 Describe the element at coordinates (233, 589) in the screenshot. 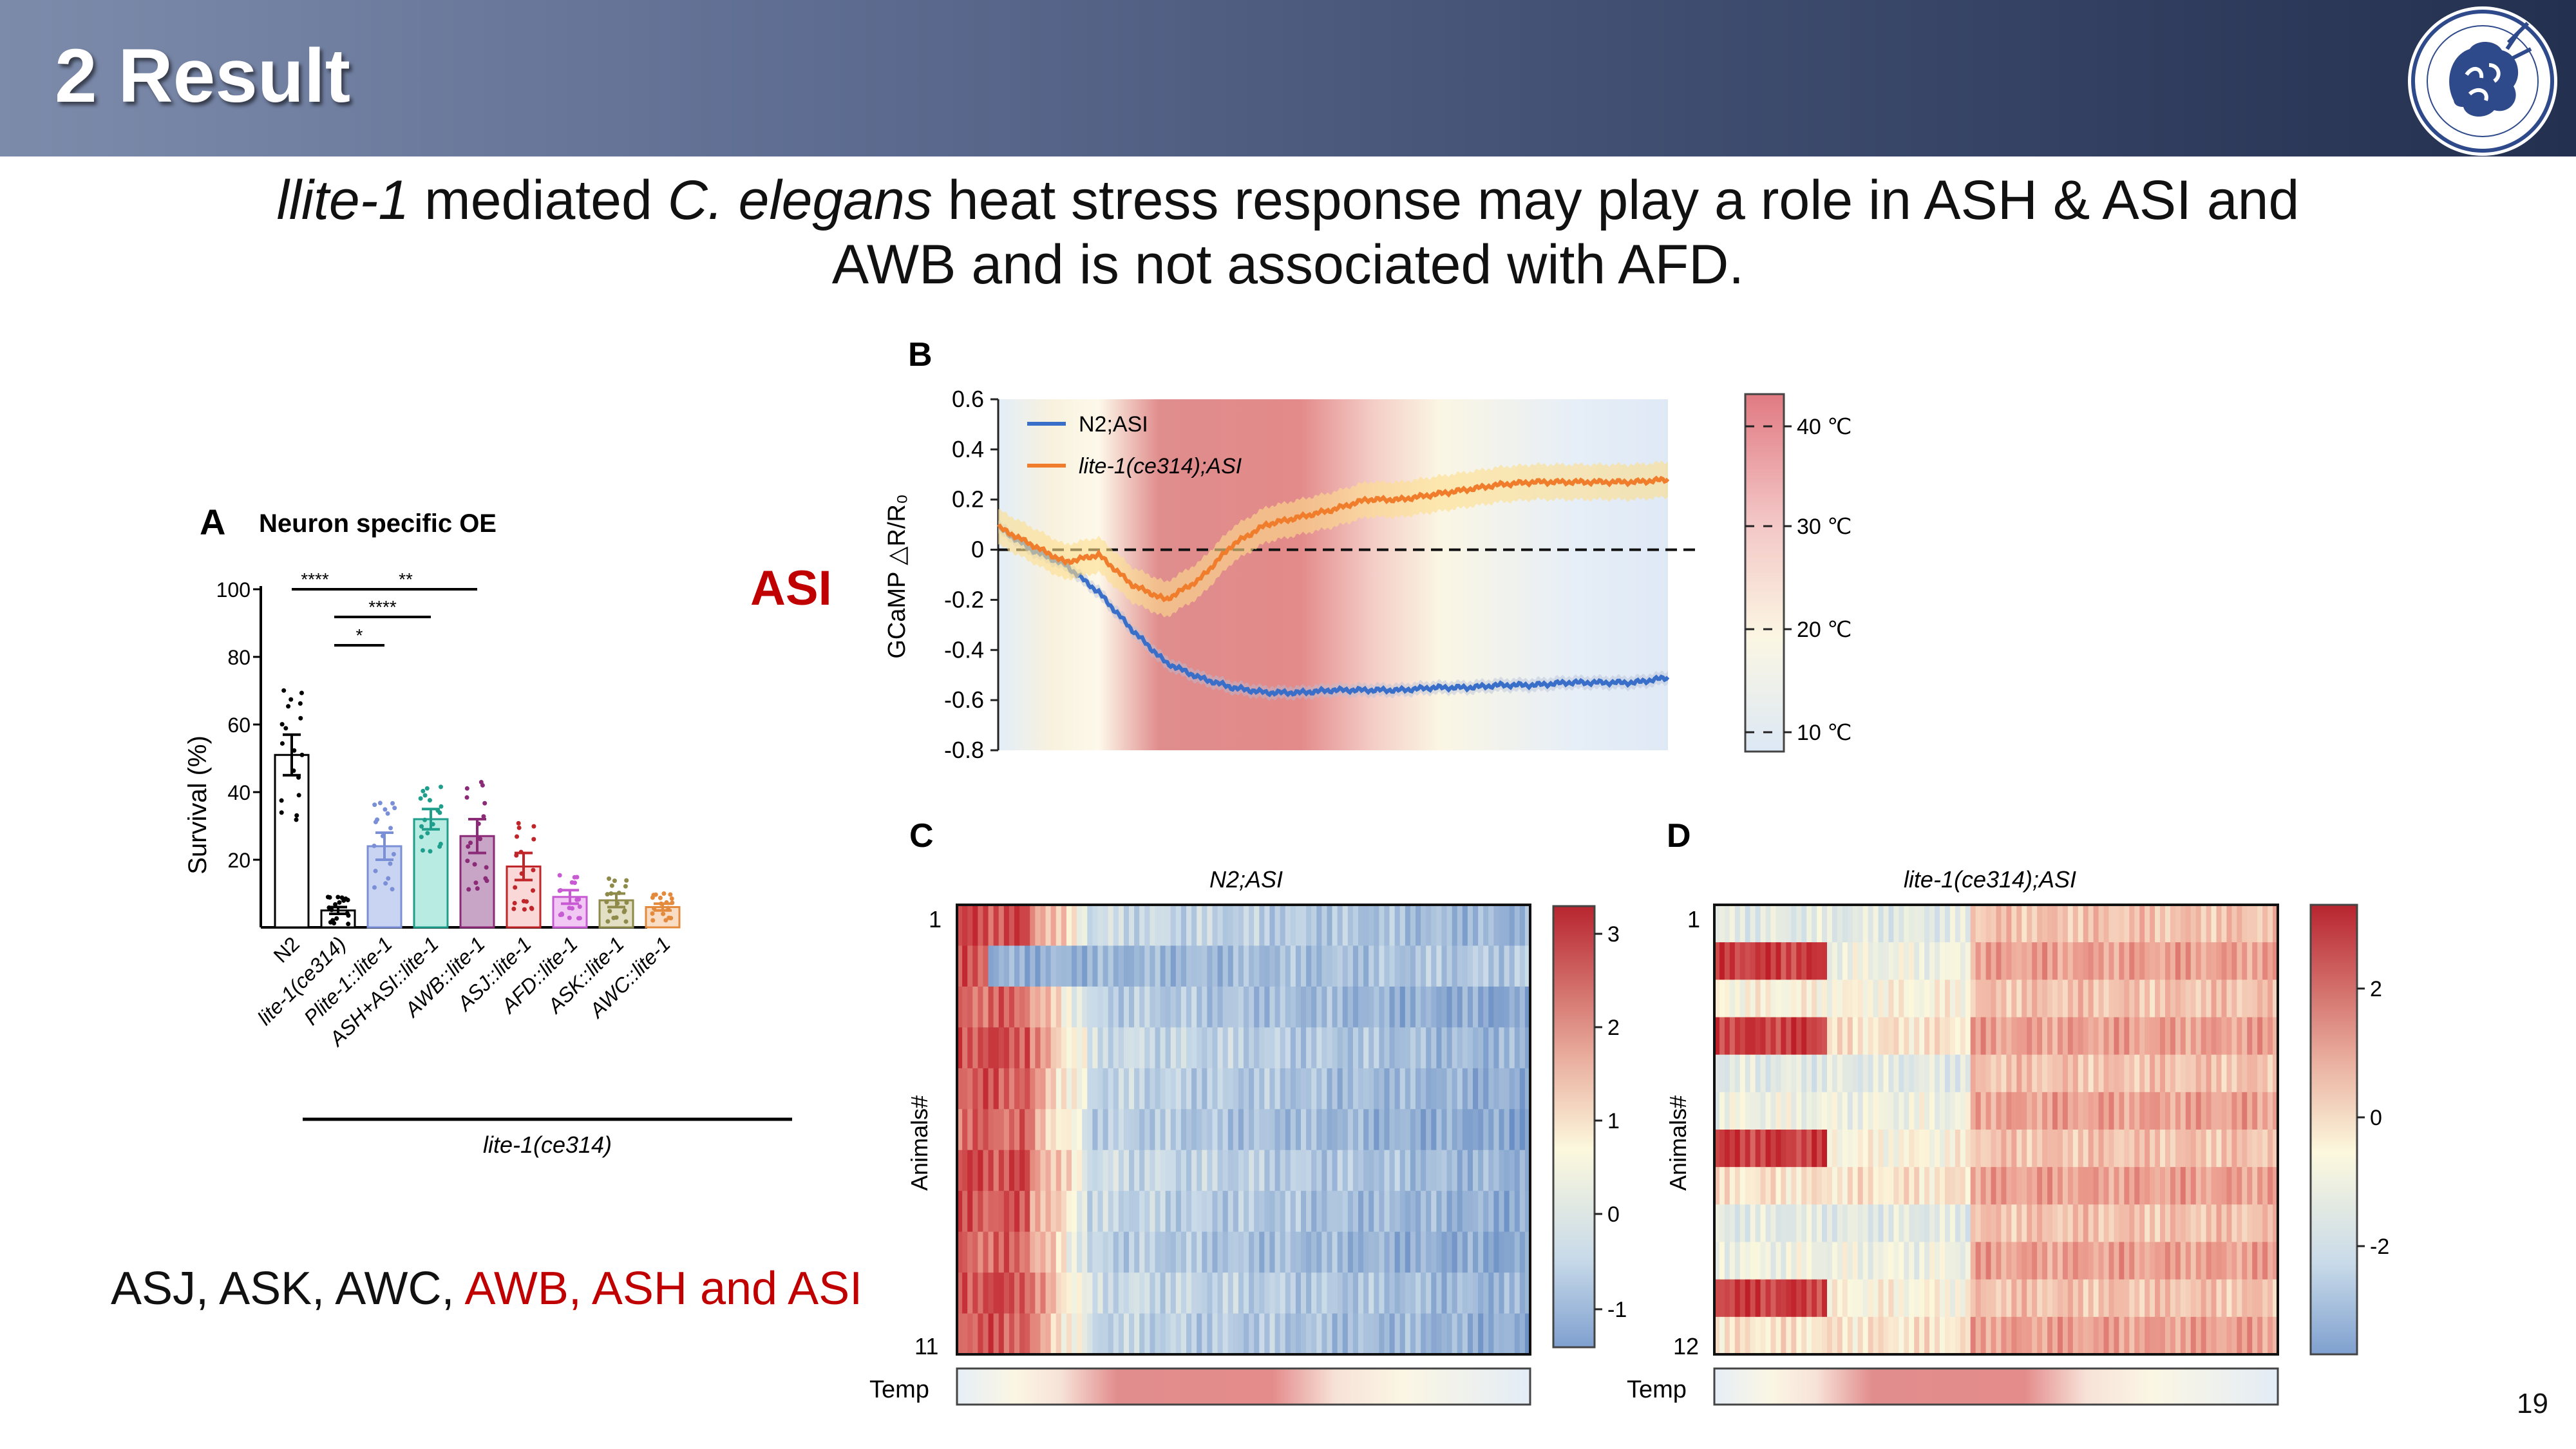

I see `y-tick-label: 100` at that location.